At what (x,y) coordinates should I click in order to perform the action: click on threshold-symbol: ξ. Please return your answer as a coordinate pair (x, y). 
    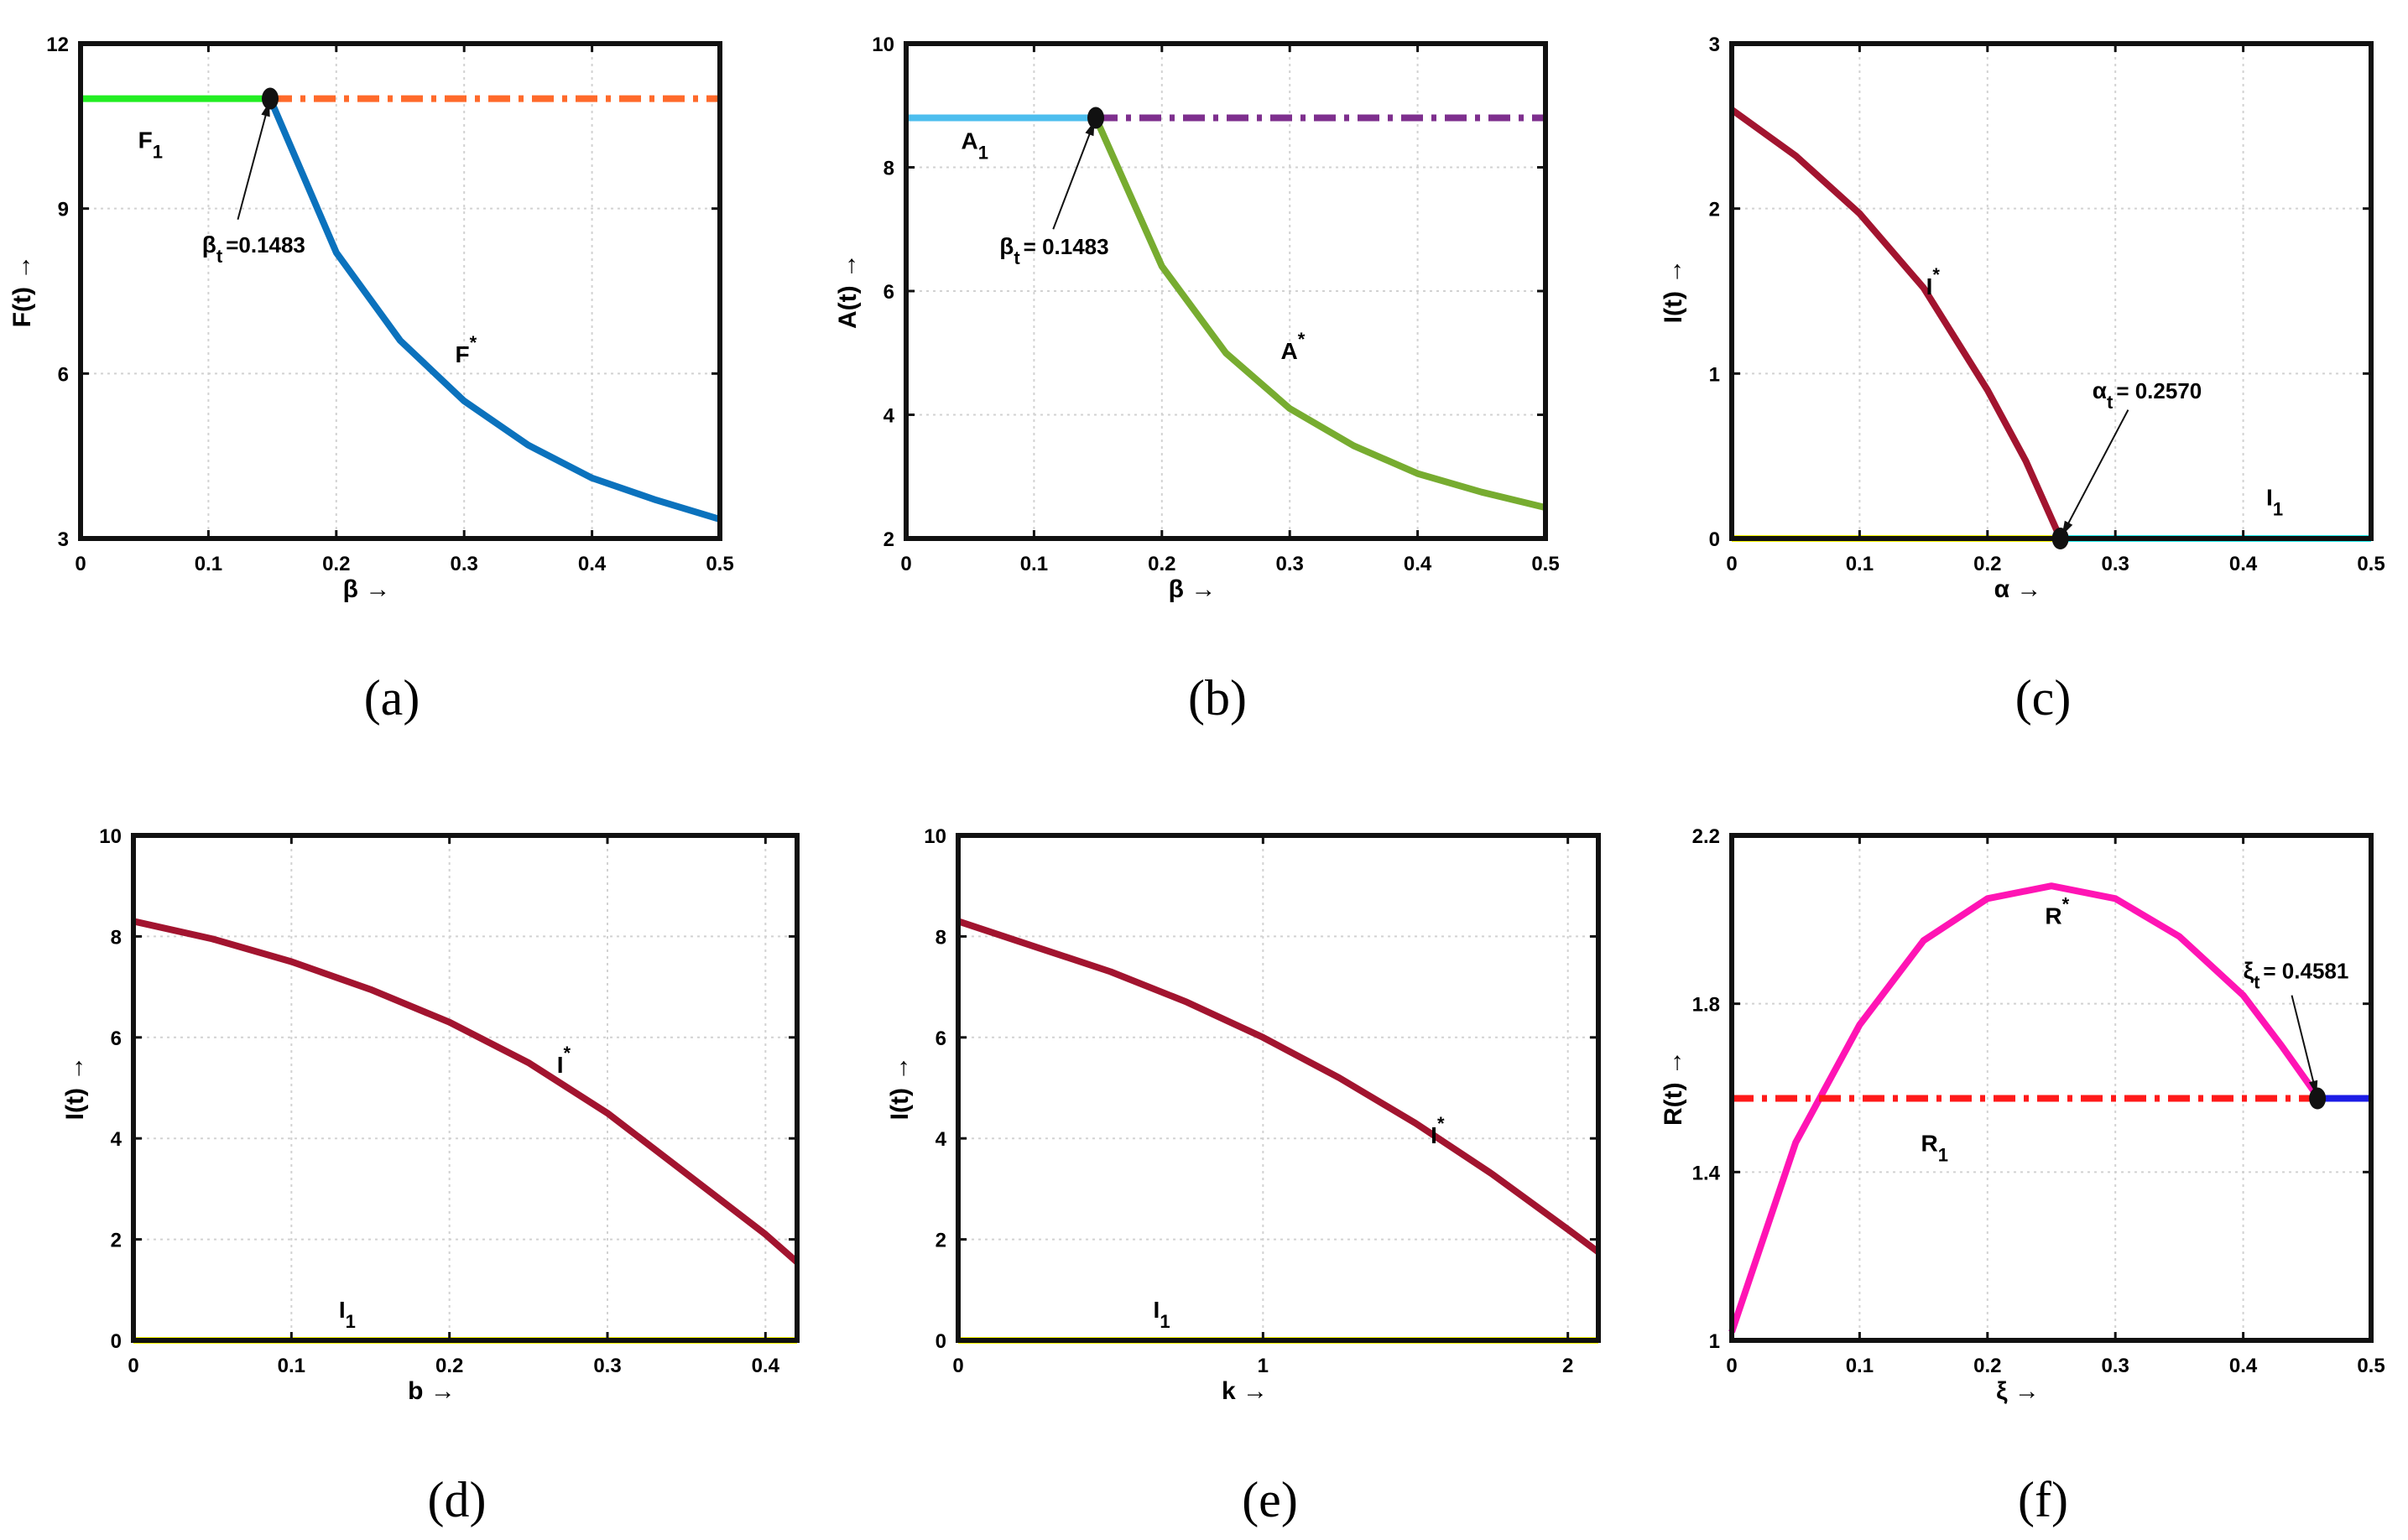
    Looking at the image, I should click on (2249, 971).